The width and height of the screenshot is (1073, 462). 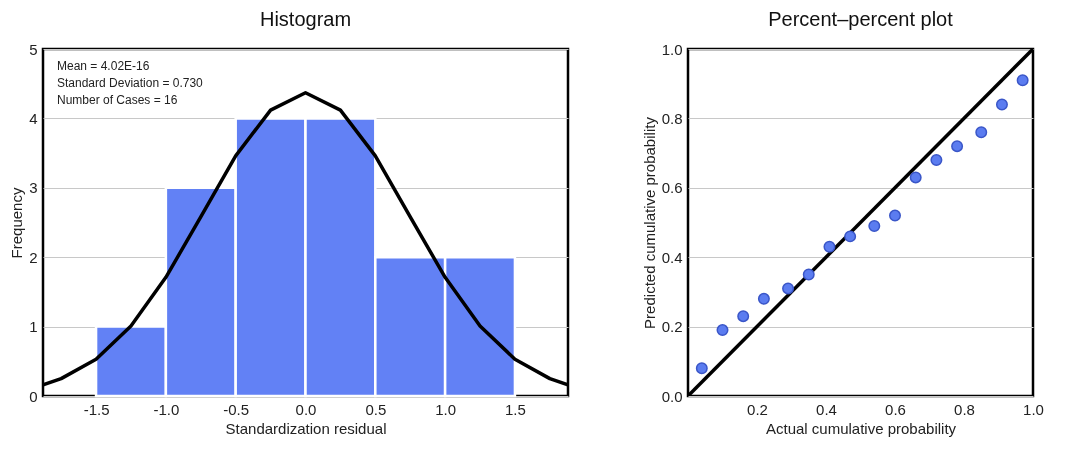 I want to click on y-tick-label: 4, so click(x=33, y=118).